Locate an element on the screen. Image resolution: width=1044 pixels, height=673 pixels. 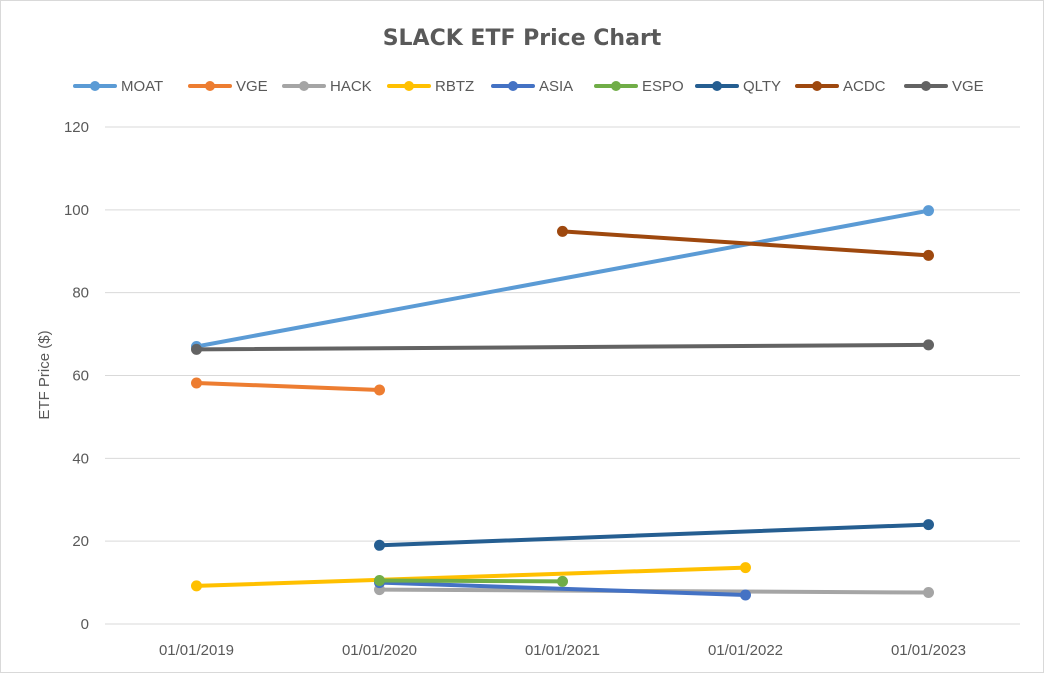
x-tick-label: 01/01/2023 is located at coordinates (928, 650).